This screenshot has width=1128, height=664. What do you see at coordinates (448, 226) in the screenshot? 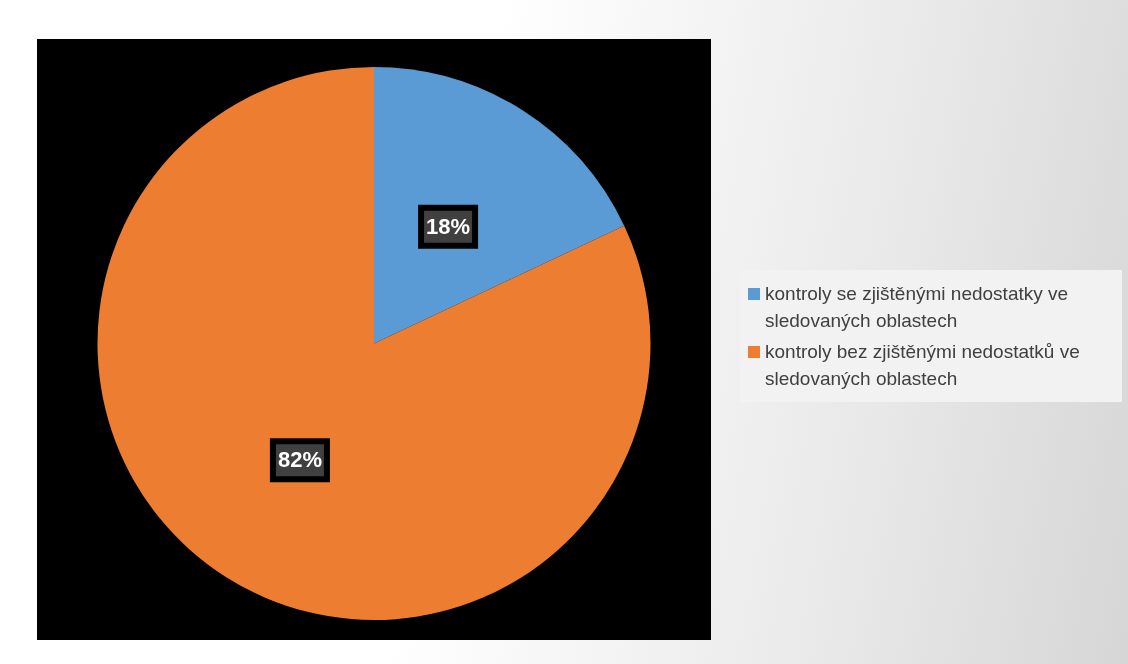
I see `data-label: 18%` at bounding box center [448, 226].